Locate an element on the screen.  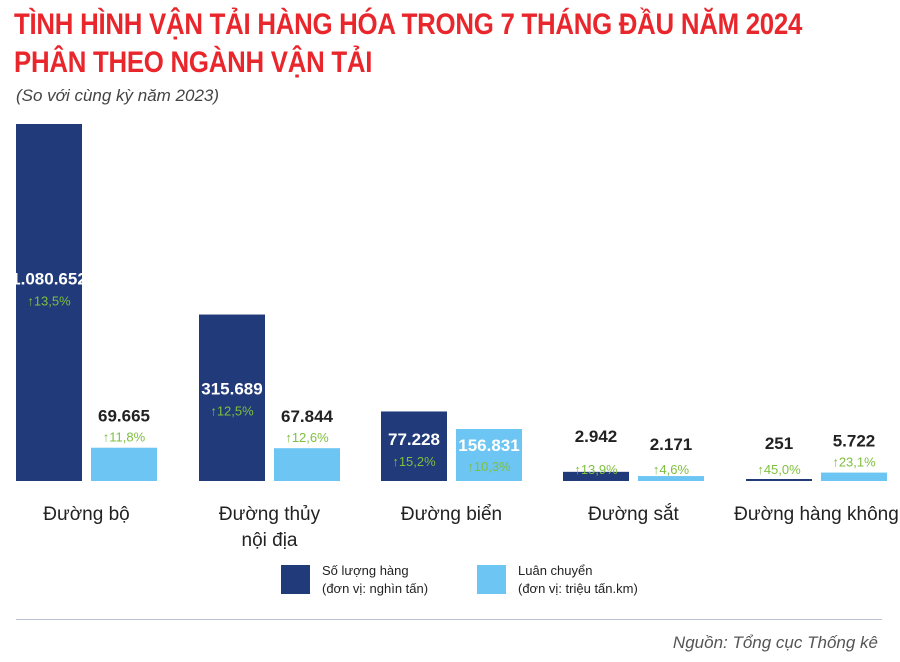
growth-label-transport-0: ↑11,8% is located at coordinates (124, 437).